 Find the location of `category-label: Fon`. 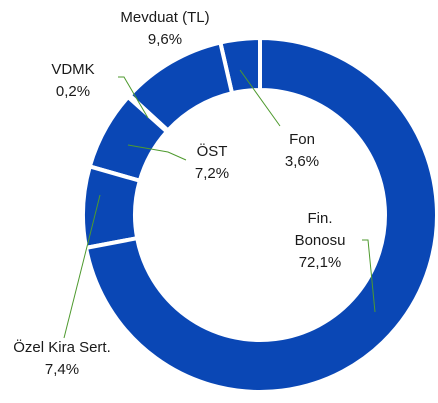

category-label: Fon is located at coordinates (302, 139).